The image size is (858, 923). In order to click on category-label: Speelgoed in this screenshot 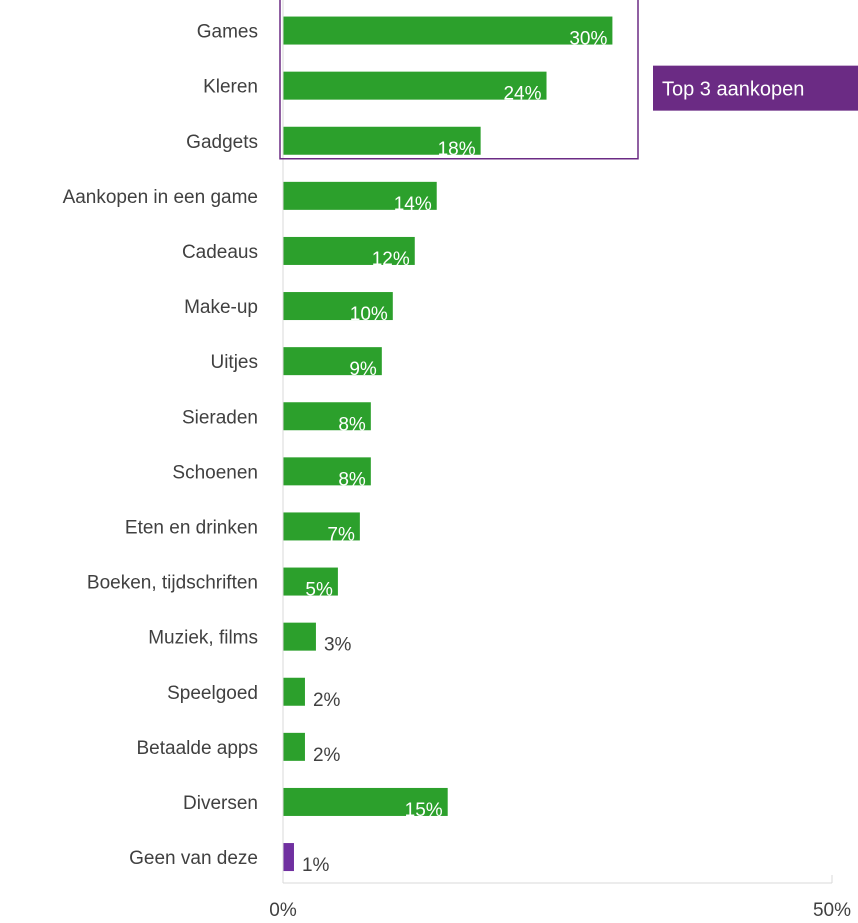, I will do `click(212, 693)`.